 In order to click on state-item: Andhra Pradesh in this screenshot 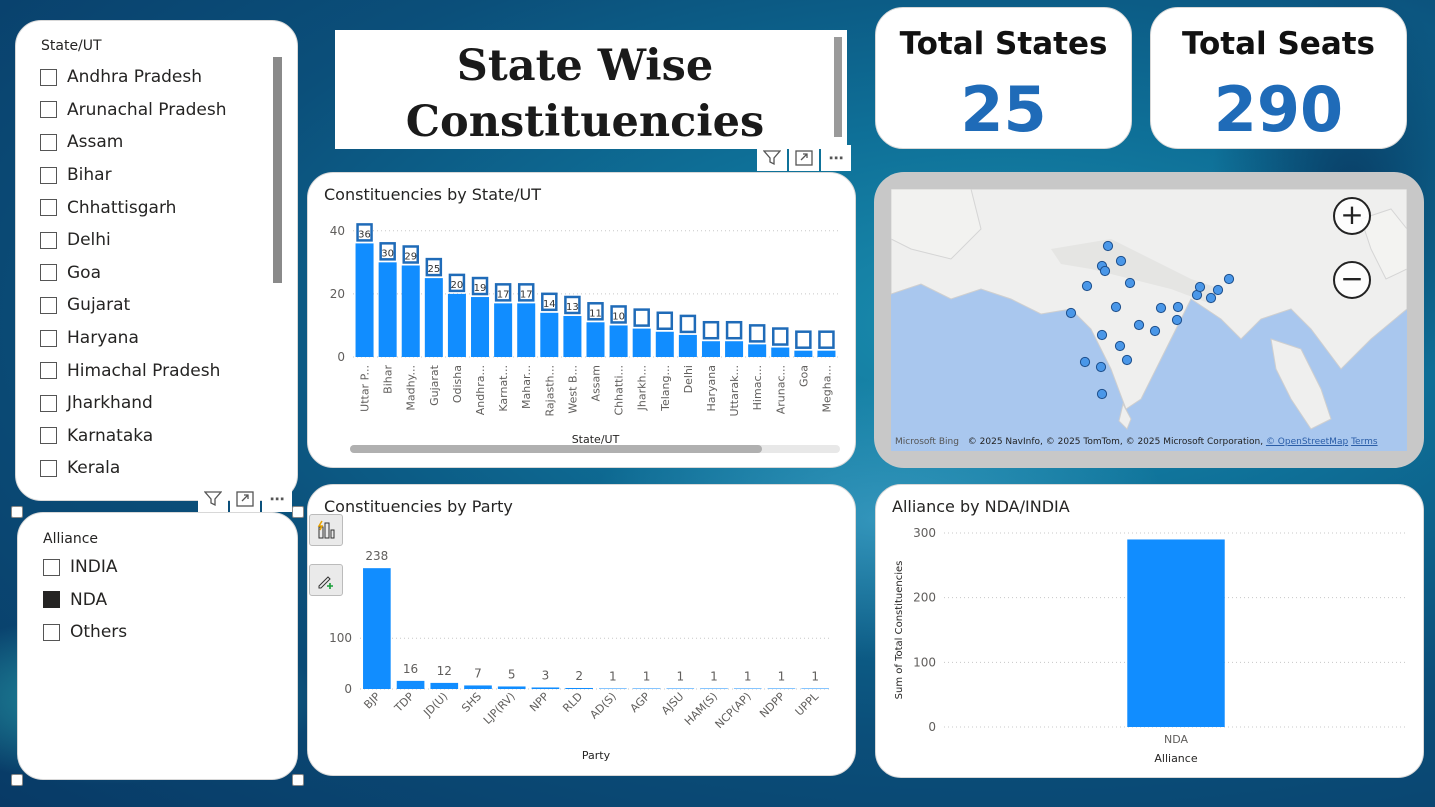, I will do `click(133, 77)`.